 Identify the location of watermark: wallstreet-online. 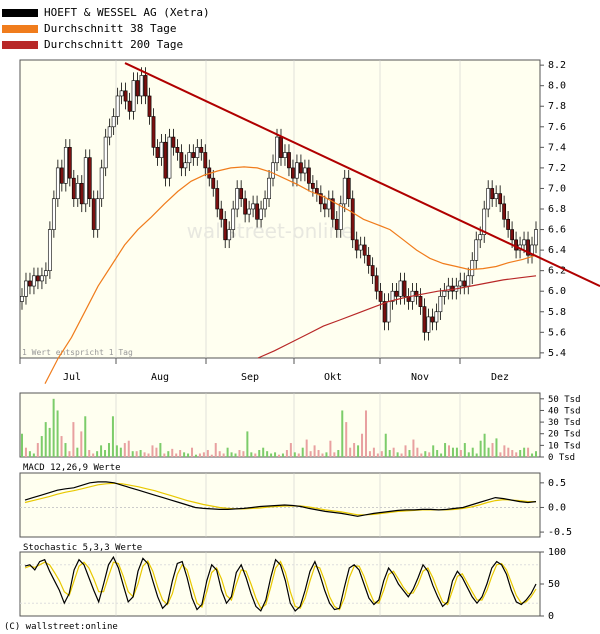
(270, 231).